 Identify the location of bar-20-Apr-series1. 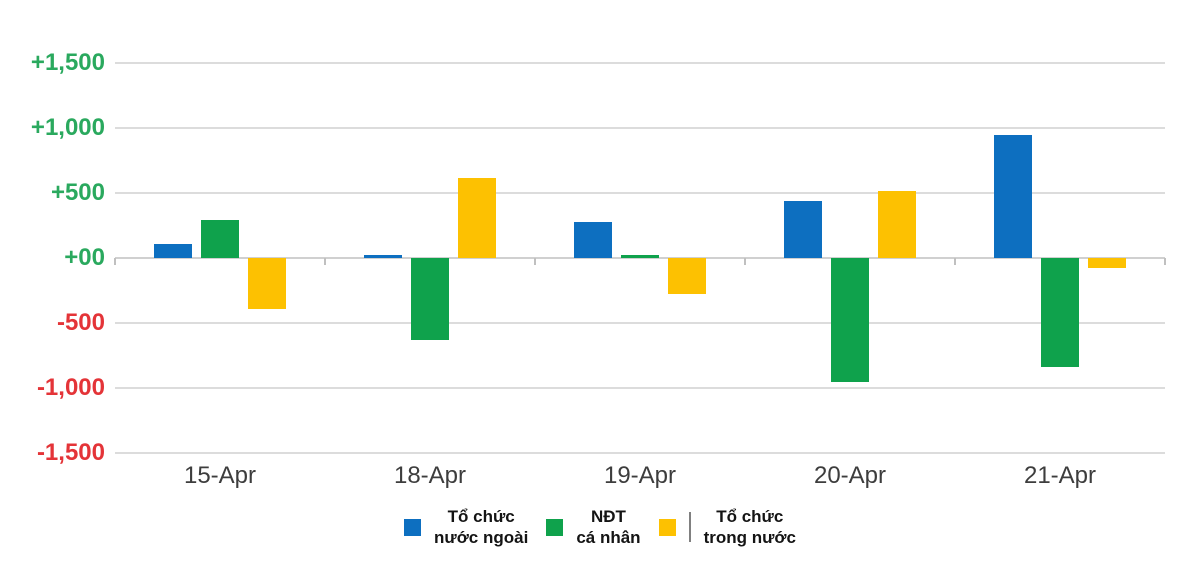
(850, 320).